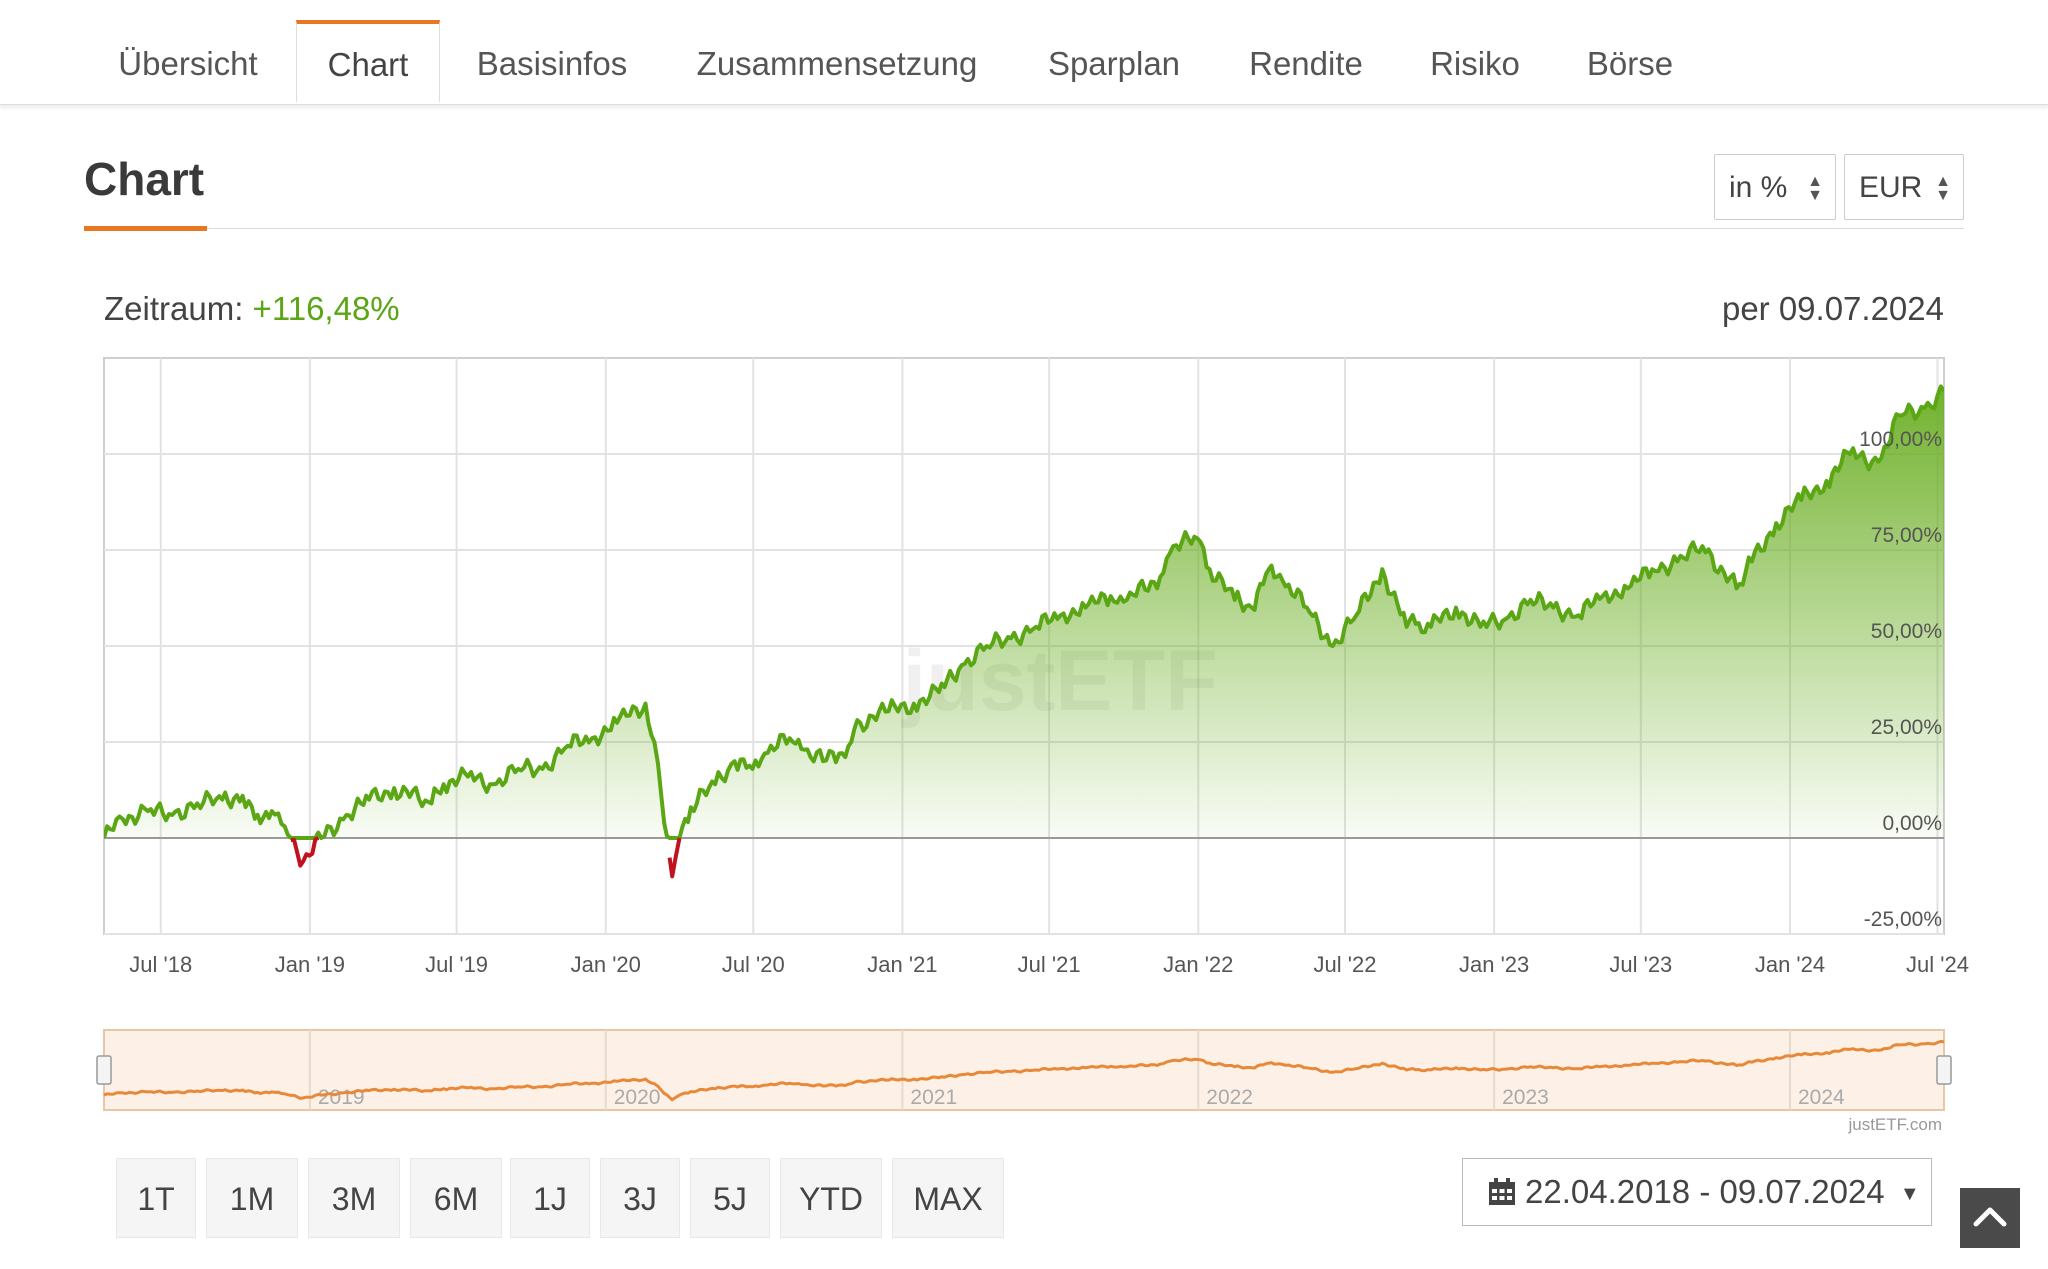 The width and height of the screenshot is (2048, 1269). Describe the element at coordinates (1494, 964) in the screenshot. I see `x-axis-label: Jan '23` at that location.